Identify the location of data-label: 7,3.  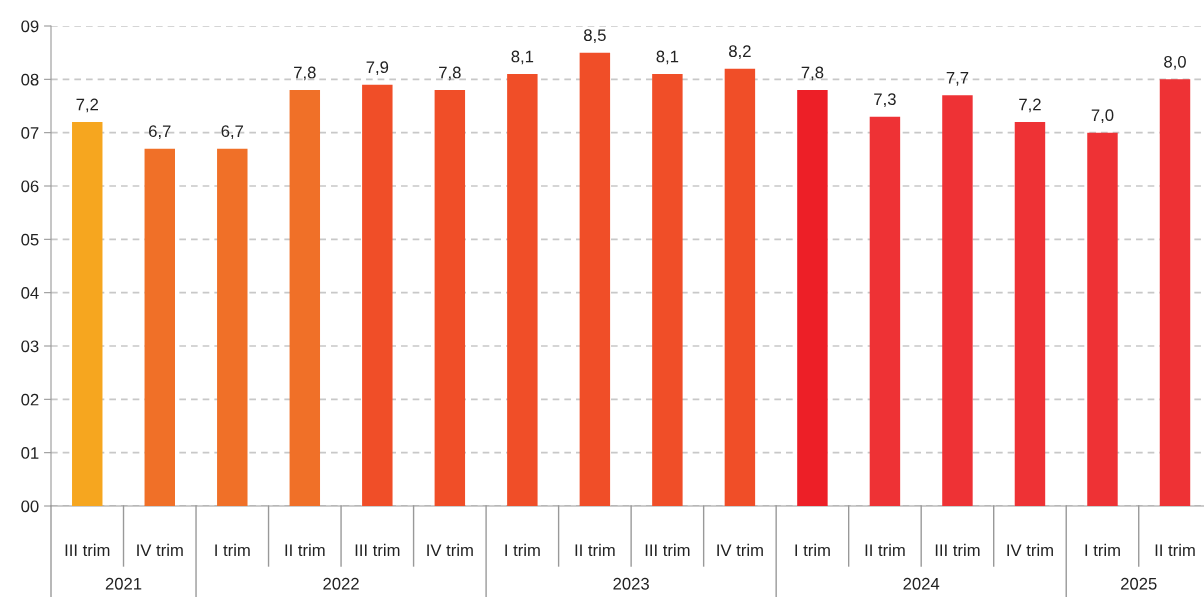
(885, 100).